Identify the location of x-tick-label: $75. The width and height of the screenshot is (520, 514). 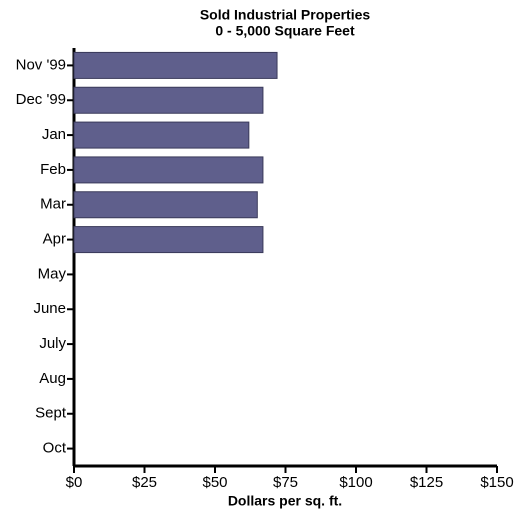
(285, 482).